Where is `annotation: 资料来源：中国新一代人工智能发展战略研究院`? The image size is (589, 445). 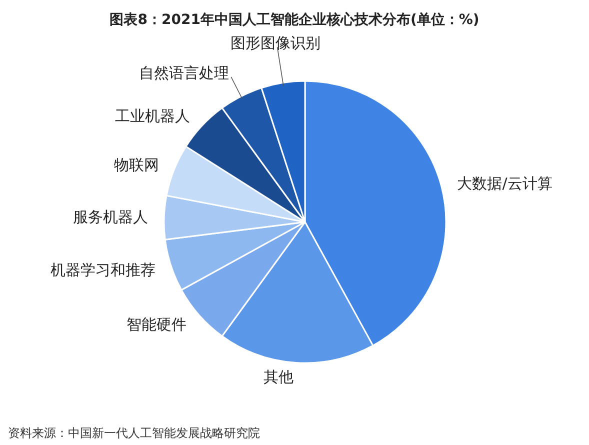 annotation: 资料来源：中国新一代人工智能发展战略研究院 is located at coordinates (134, 433).